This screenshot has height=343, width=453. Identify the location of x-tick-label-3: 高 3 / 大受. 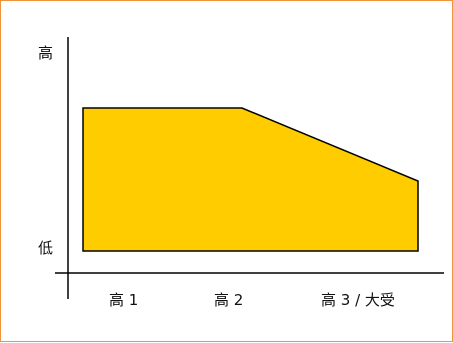
(358, 300).